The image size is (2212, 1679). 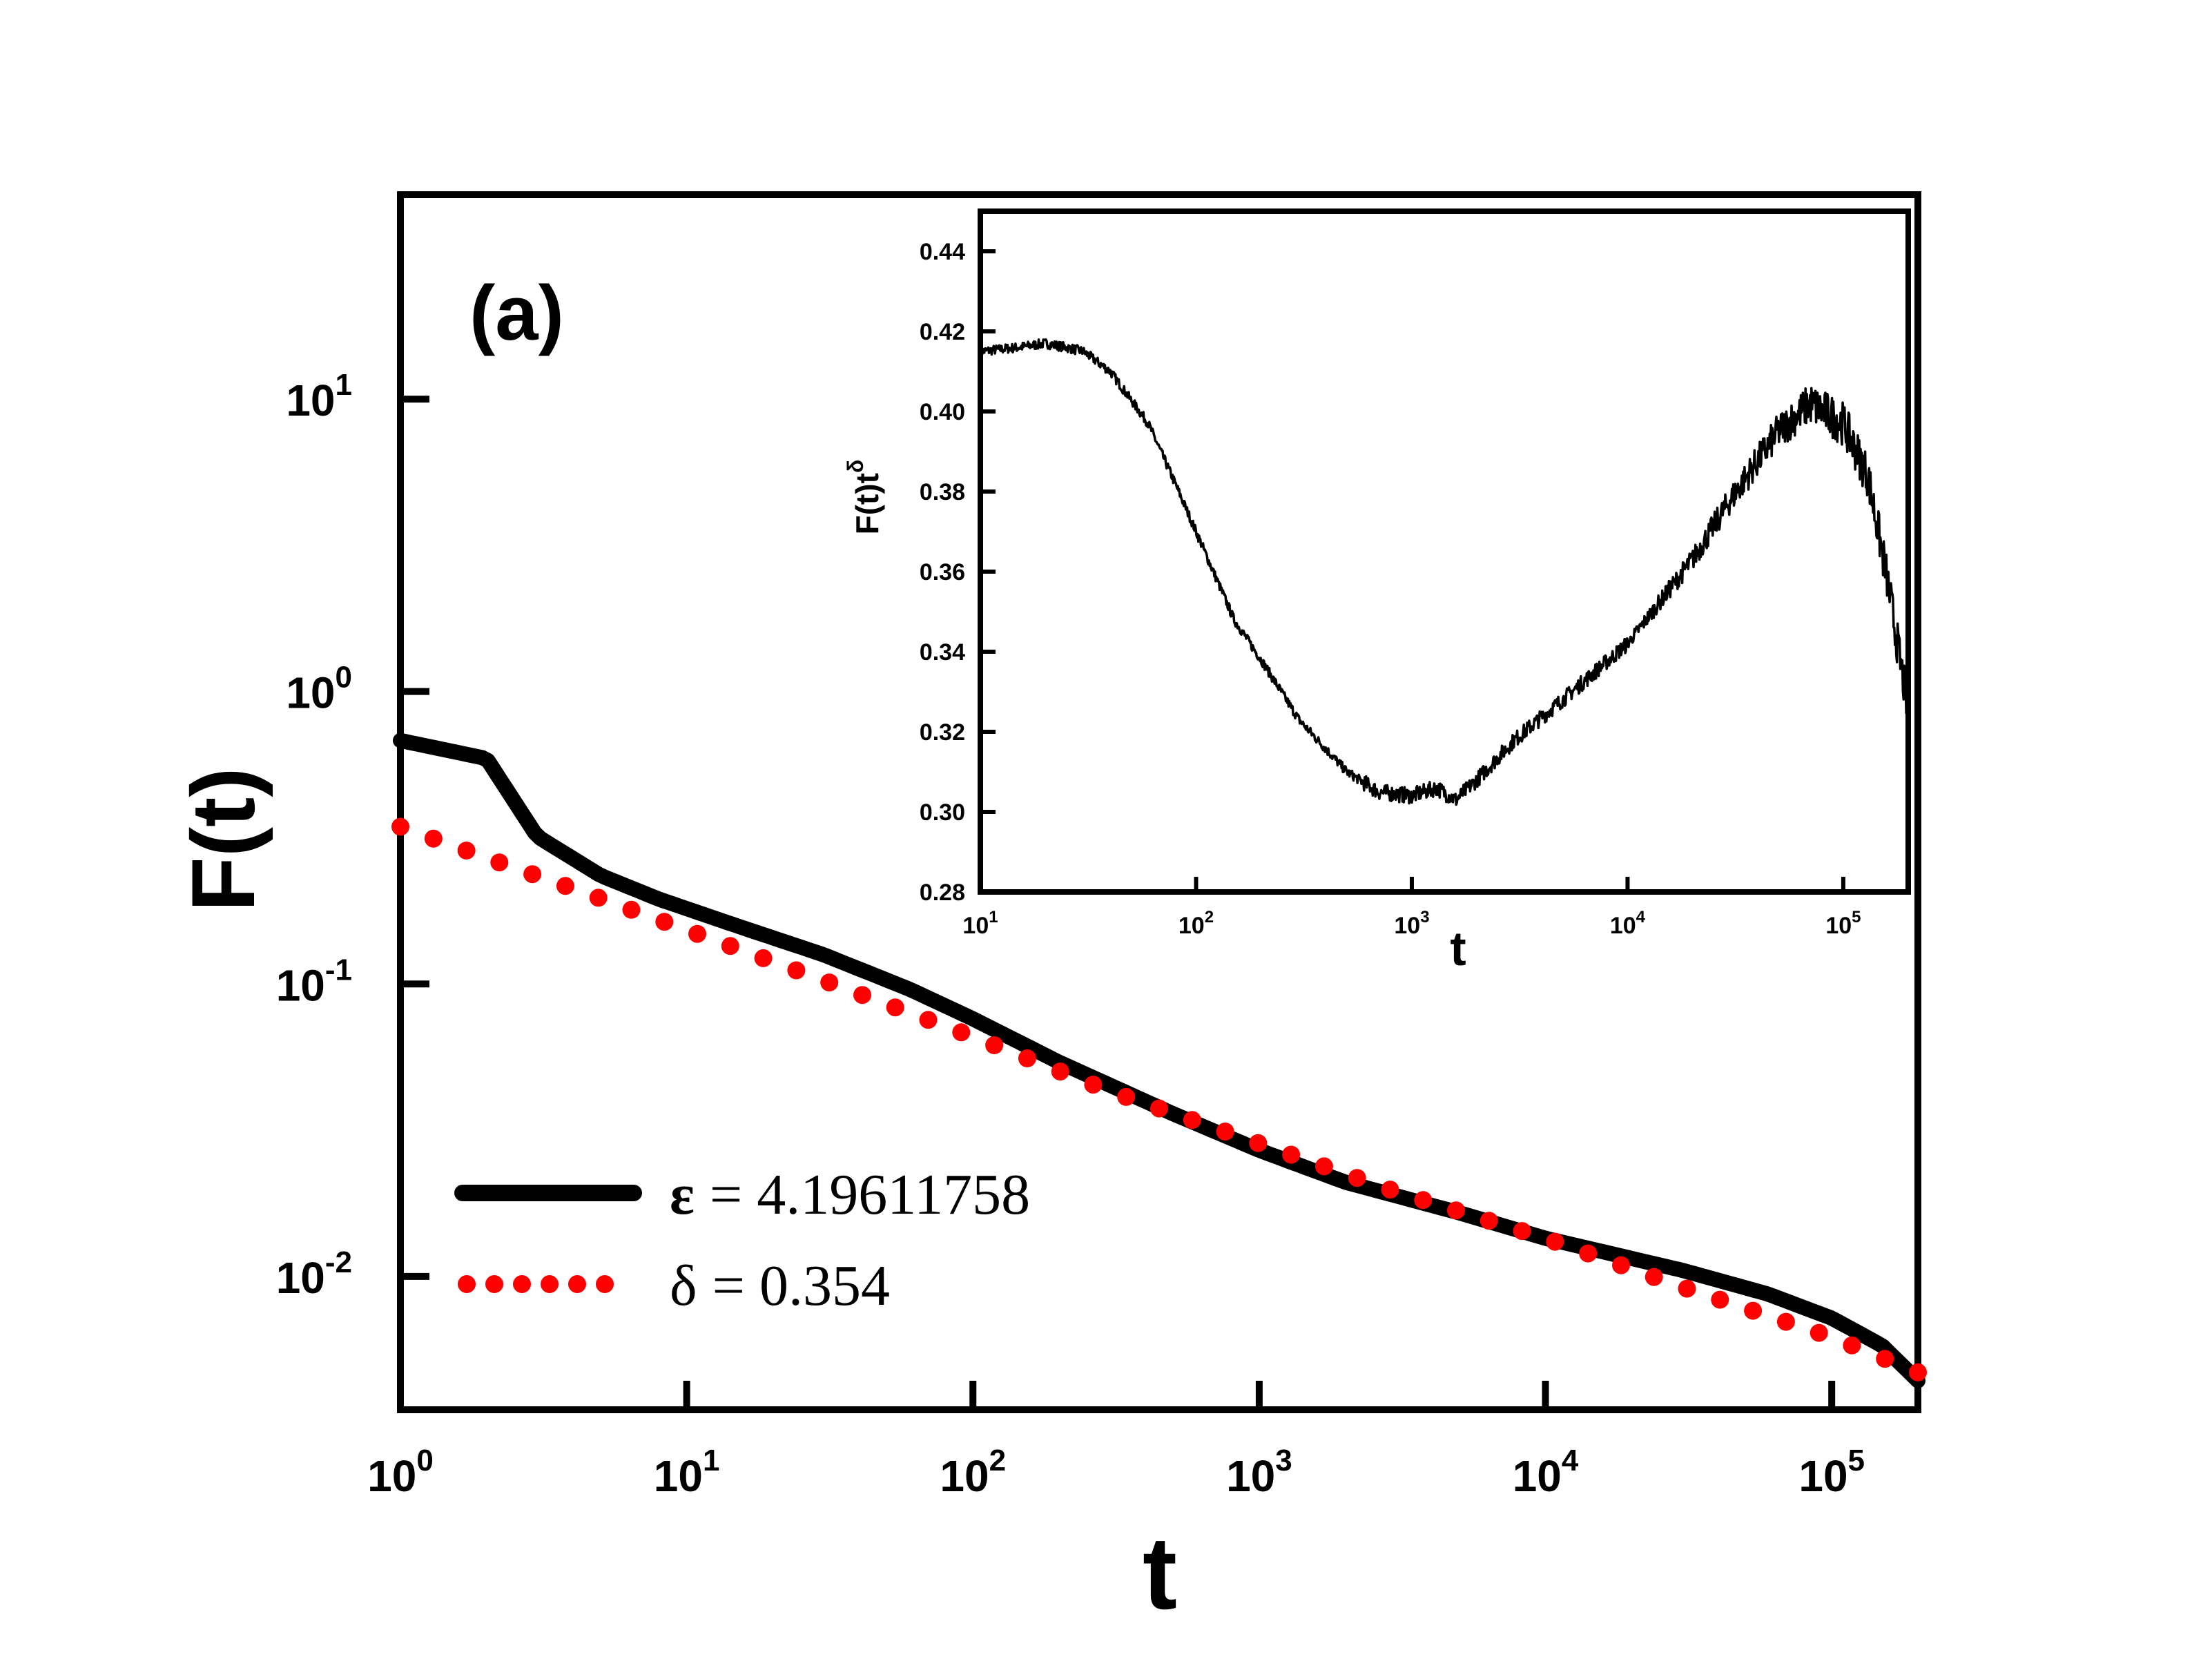 What do you see at coordinates (223, 839) in the screenshot?
I see `main-y-axis-title: F(t)` at bounding box center [223, 839].